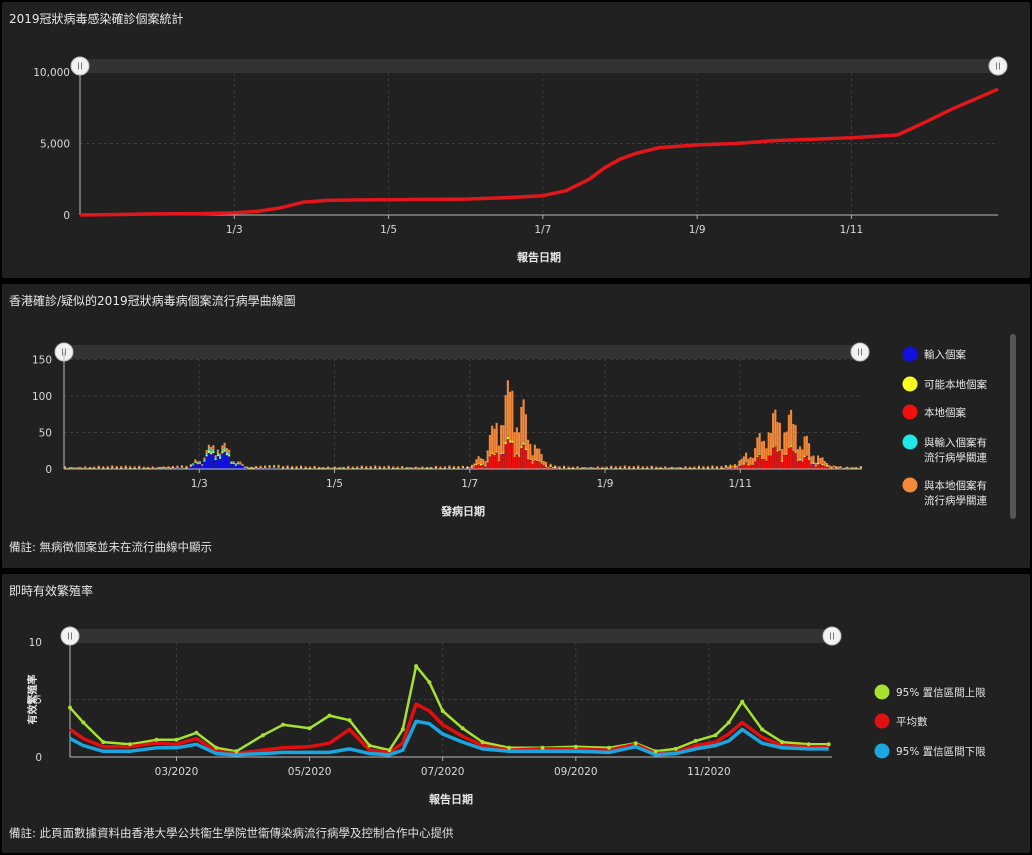  What do you see at coordinates (941, 752) in the screenshot?
I see `legend-label: 95% 置信區間下限` at bounding box center [941, 752].